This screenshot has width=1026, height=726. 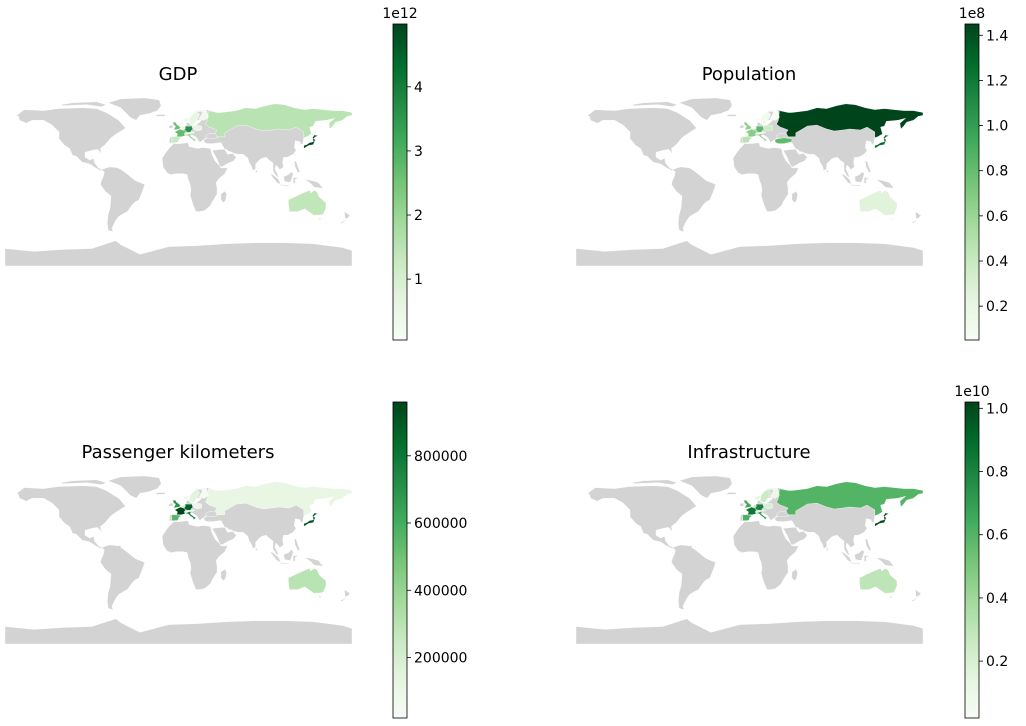 I want to click on colorbar-offset-text: 1e10, so click(x=971, y=392).